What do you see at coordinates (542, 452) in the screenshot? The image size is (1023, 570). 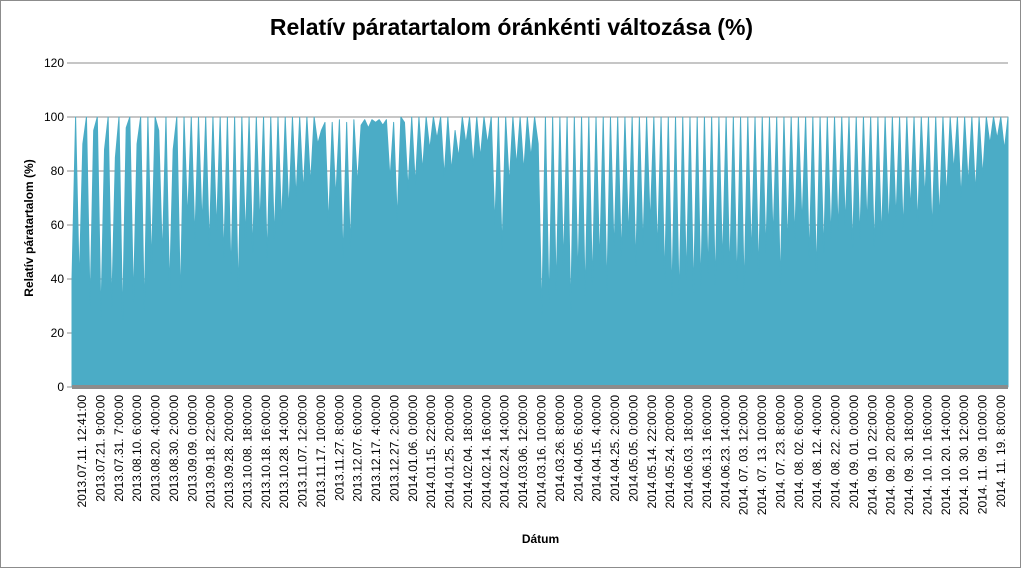 I see `x-tick-label: 2014.03.16. 10:00:00` at bounding box center [542, 452].